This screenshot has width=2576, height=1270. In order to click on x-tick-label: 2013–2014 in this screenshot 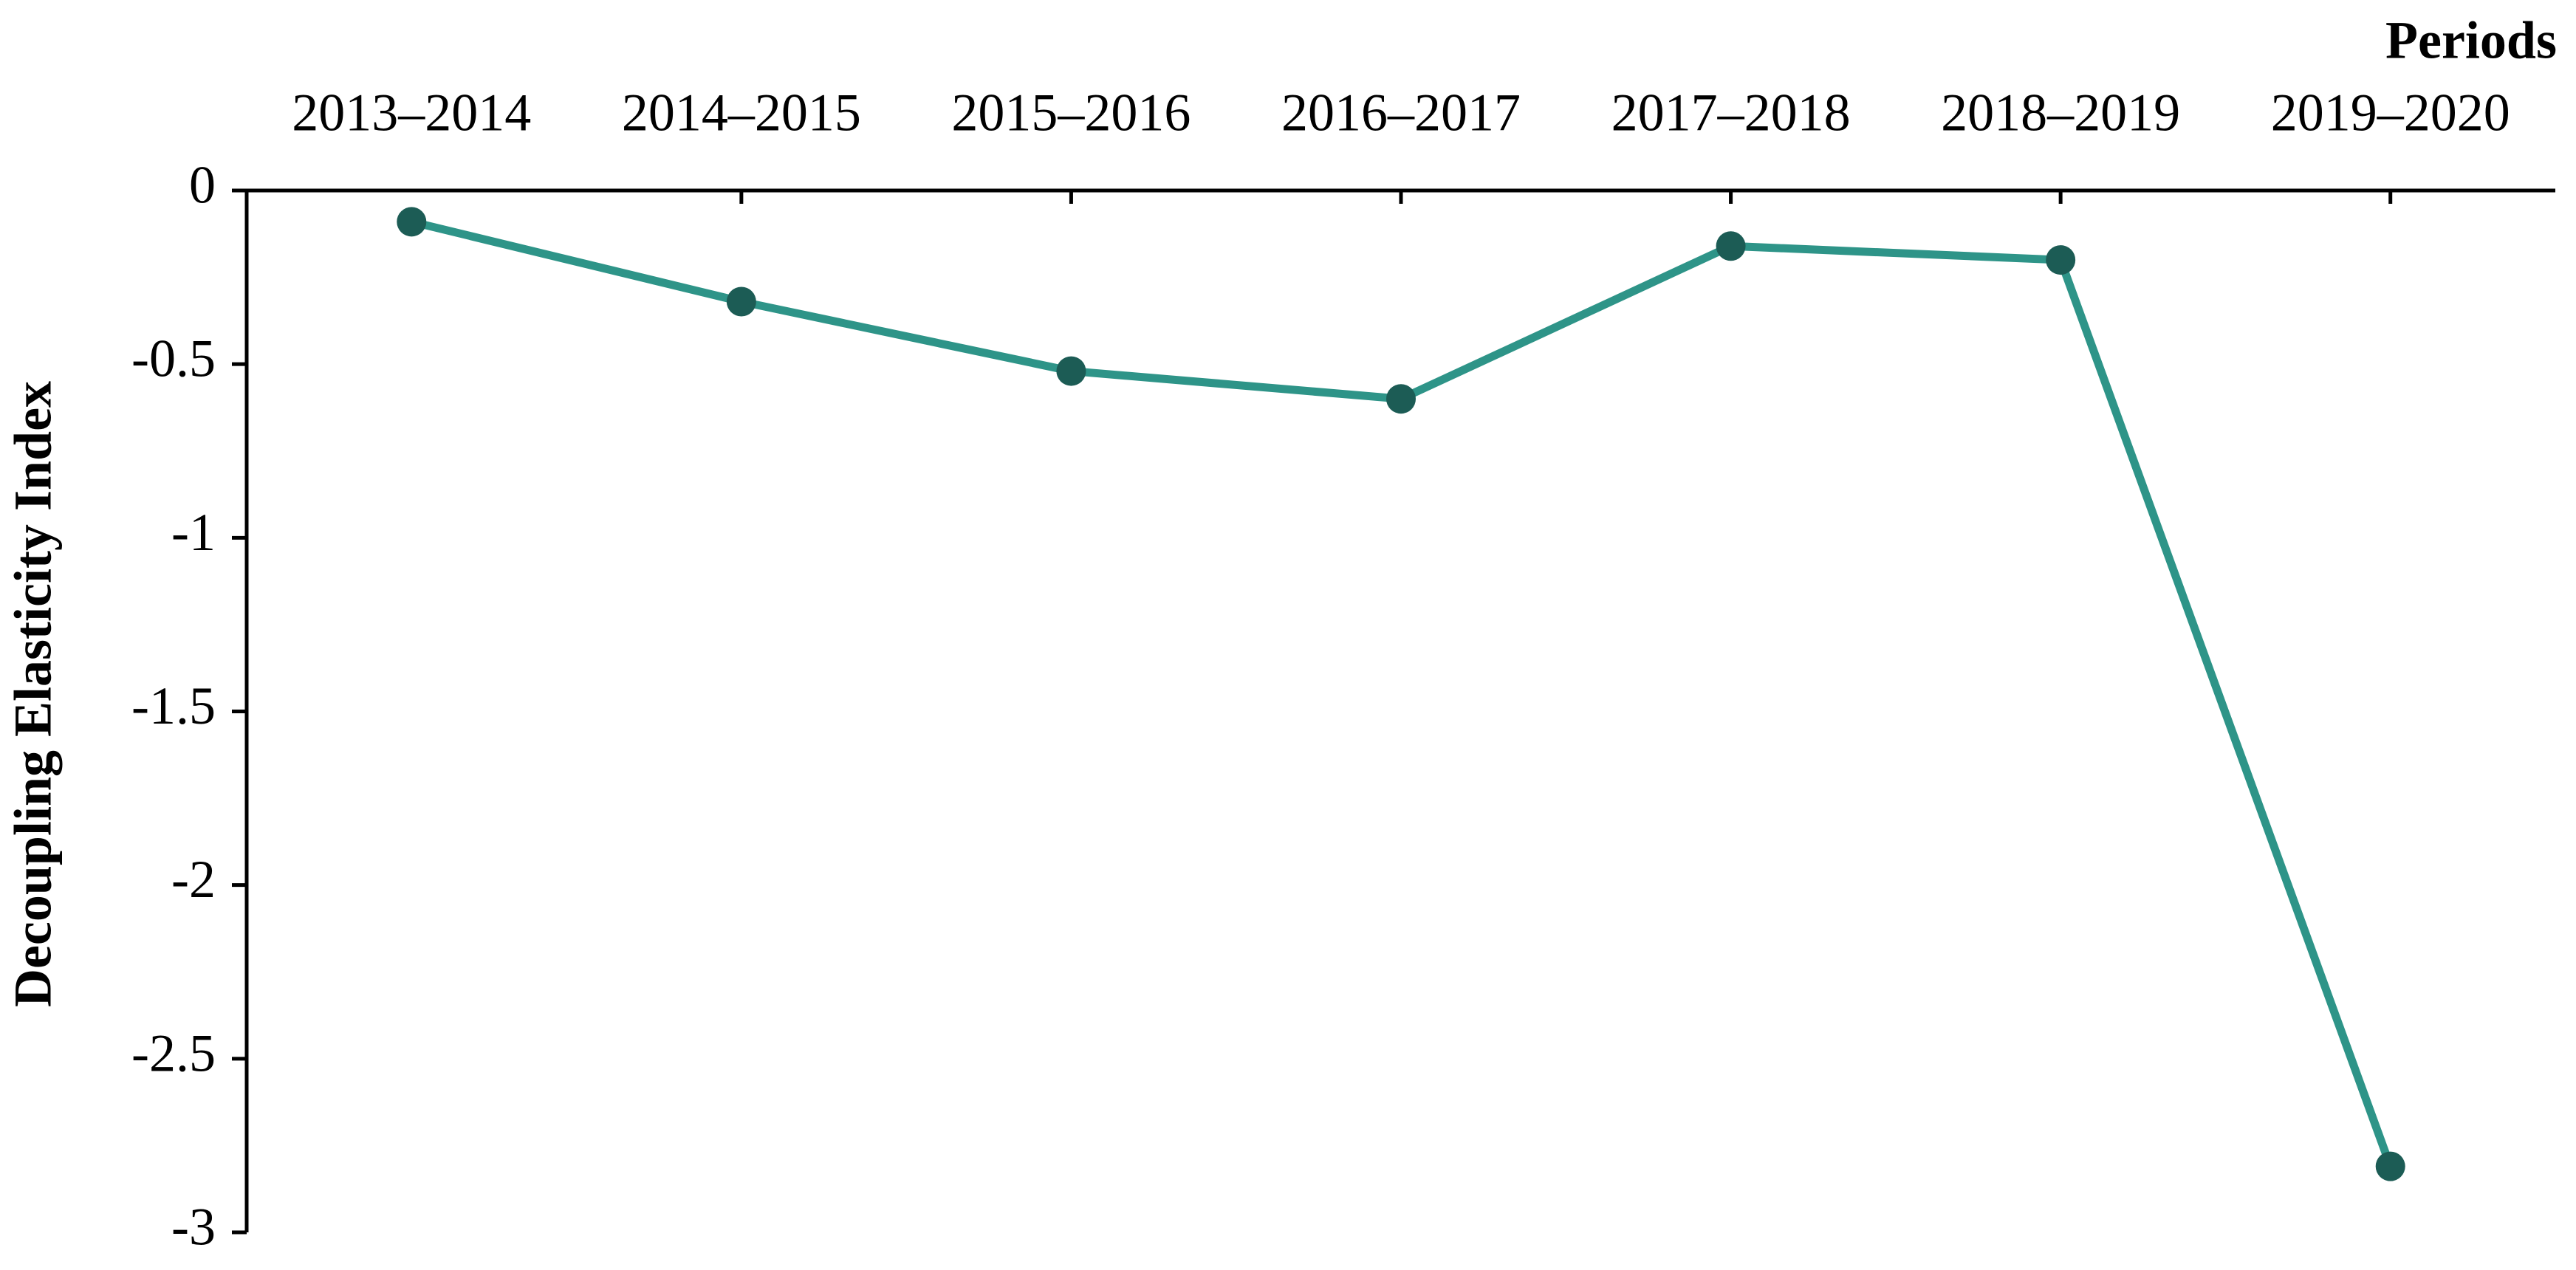, I will do `click(411, 113)`.